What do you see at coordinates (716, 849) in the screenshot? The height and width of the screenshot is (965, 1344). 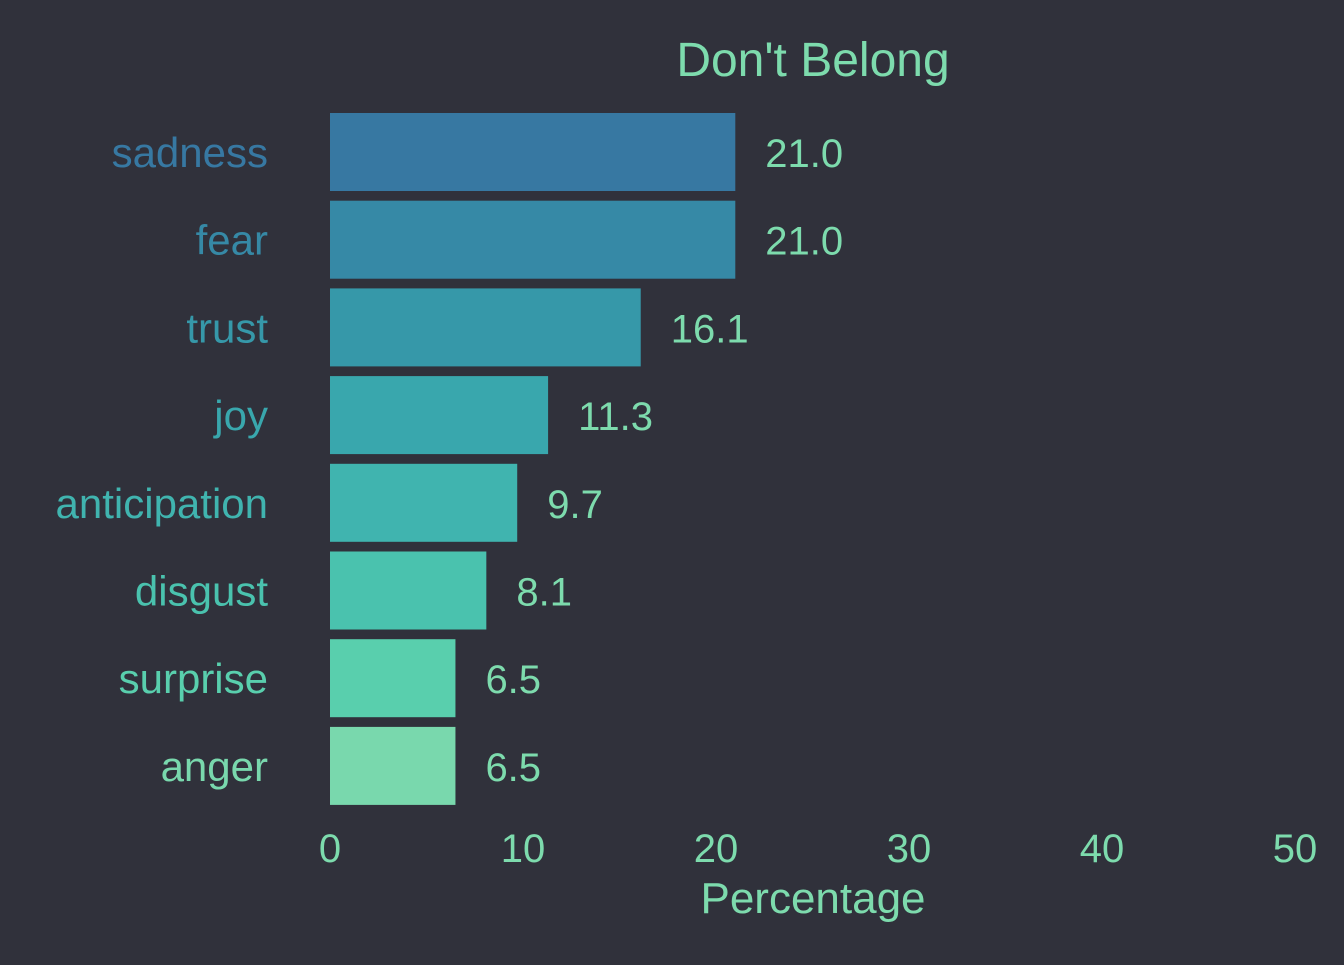 I see `x-tick-label-20: 20` at bounding box center [716, 849].